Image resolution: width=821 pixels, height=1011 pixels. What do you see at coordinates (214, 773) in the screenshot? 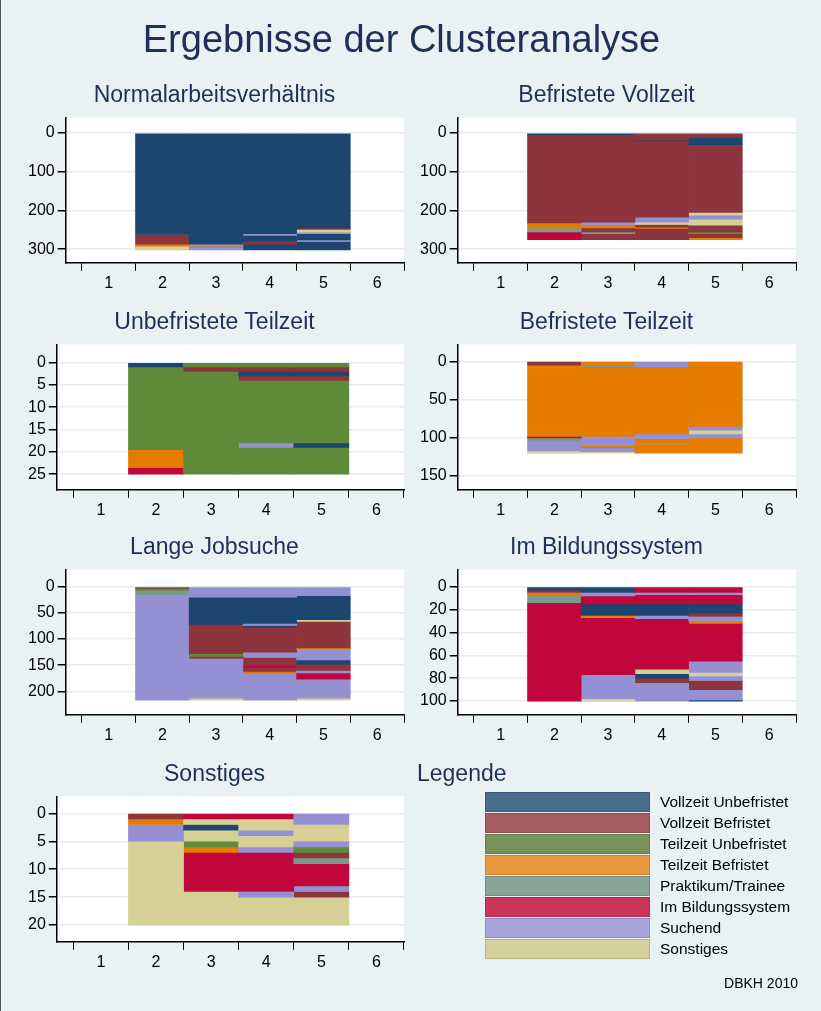
I see `chart-title: Sonstiges` at bounding box center [214, 773].